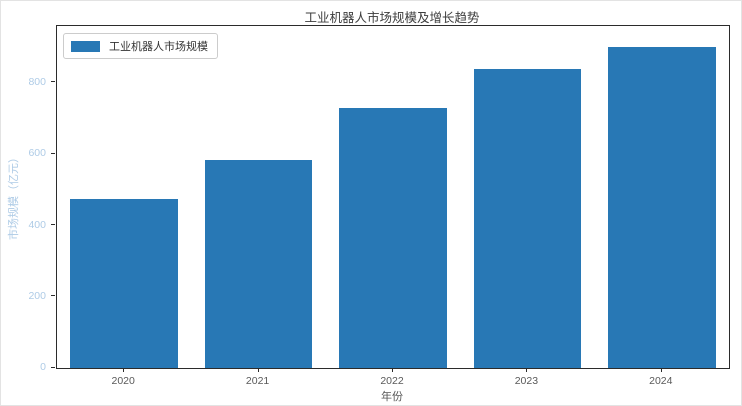  Describe the element at coordinates (37, 295) in the screenshot. I see `y-tick-label-200: 200` at that location.